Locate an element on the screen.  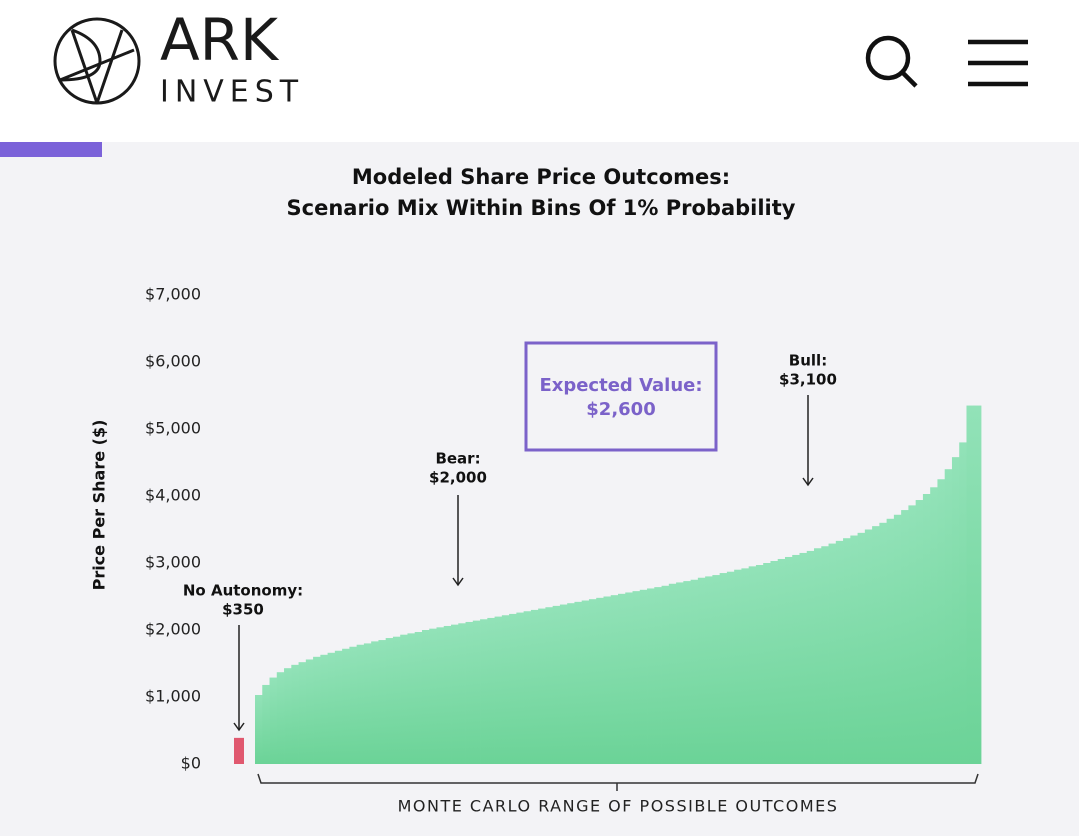
y-tick-label: $0 is located at coordinates (191, 763).